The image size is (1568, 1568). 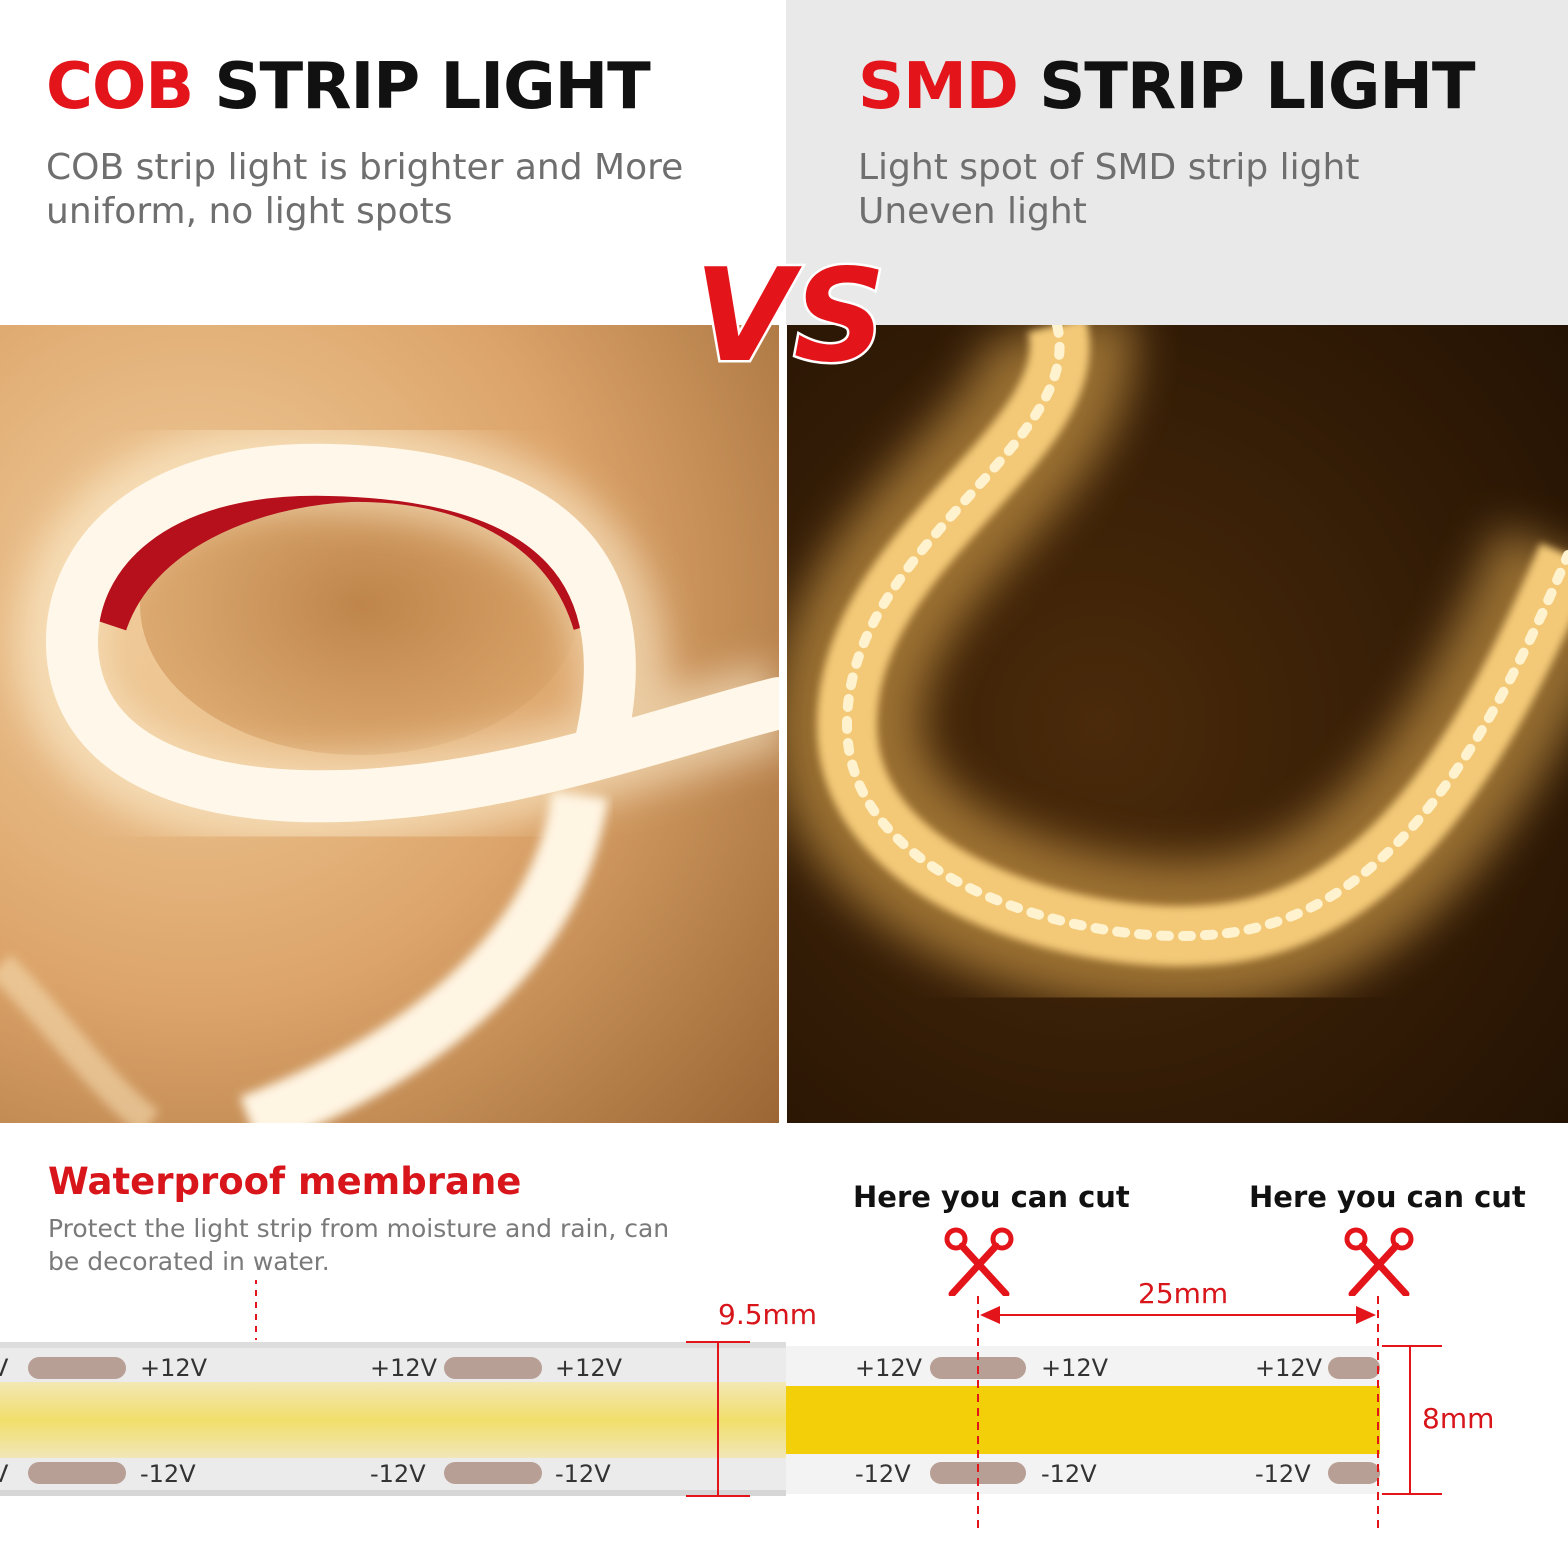 I want to click on cob-title-rest: STRIP LIGHT, so click(x=432, y=87).